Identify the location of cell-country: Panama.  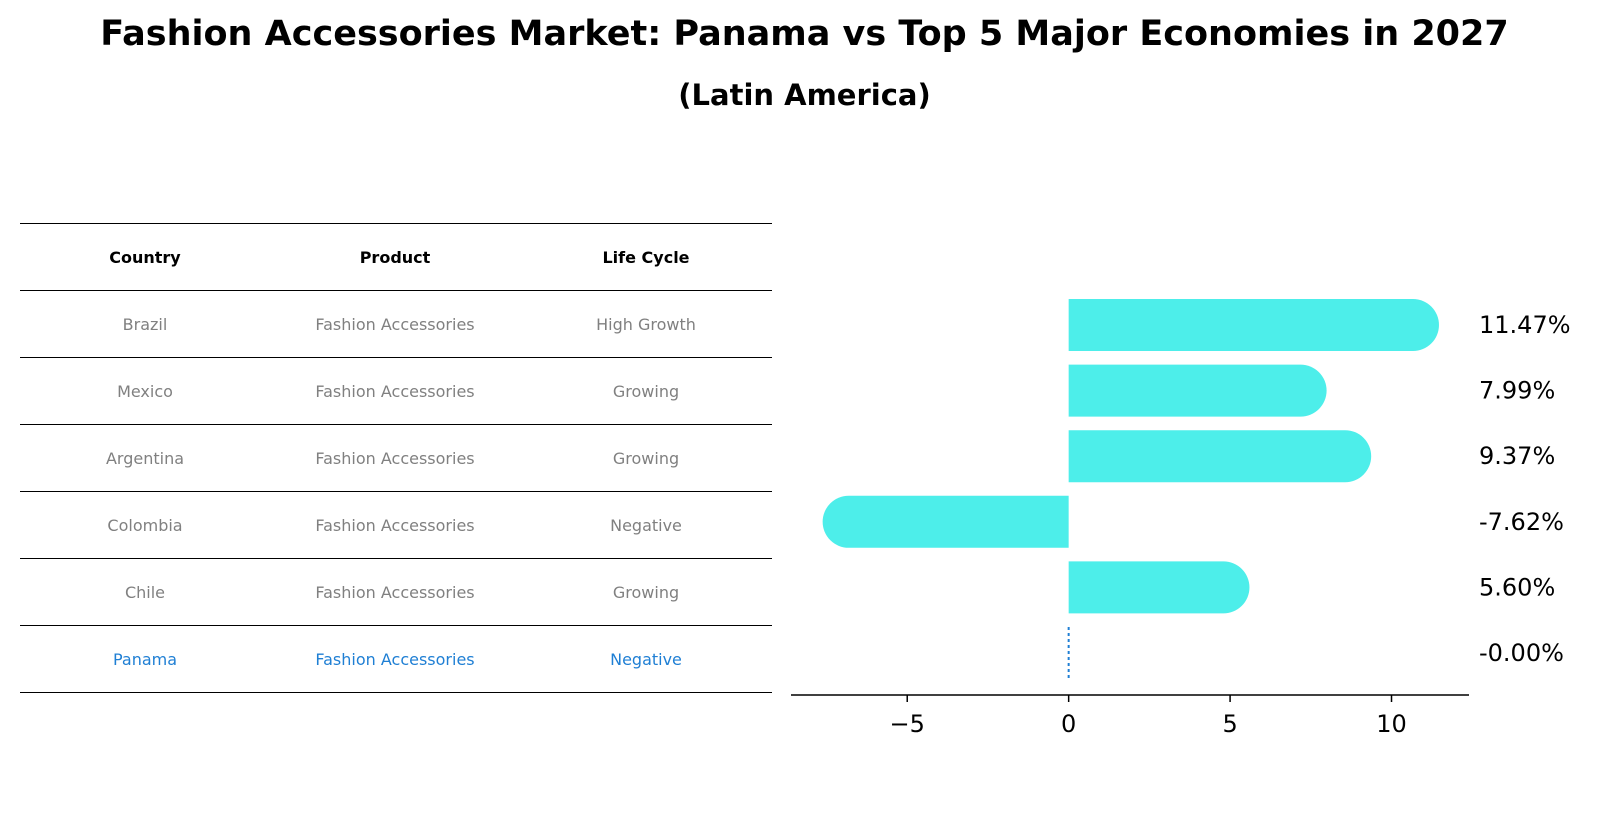
(145, 659).